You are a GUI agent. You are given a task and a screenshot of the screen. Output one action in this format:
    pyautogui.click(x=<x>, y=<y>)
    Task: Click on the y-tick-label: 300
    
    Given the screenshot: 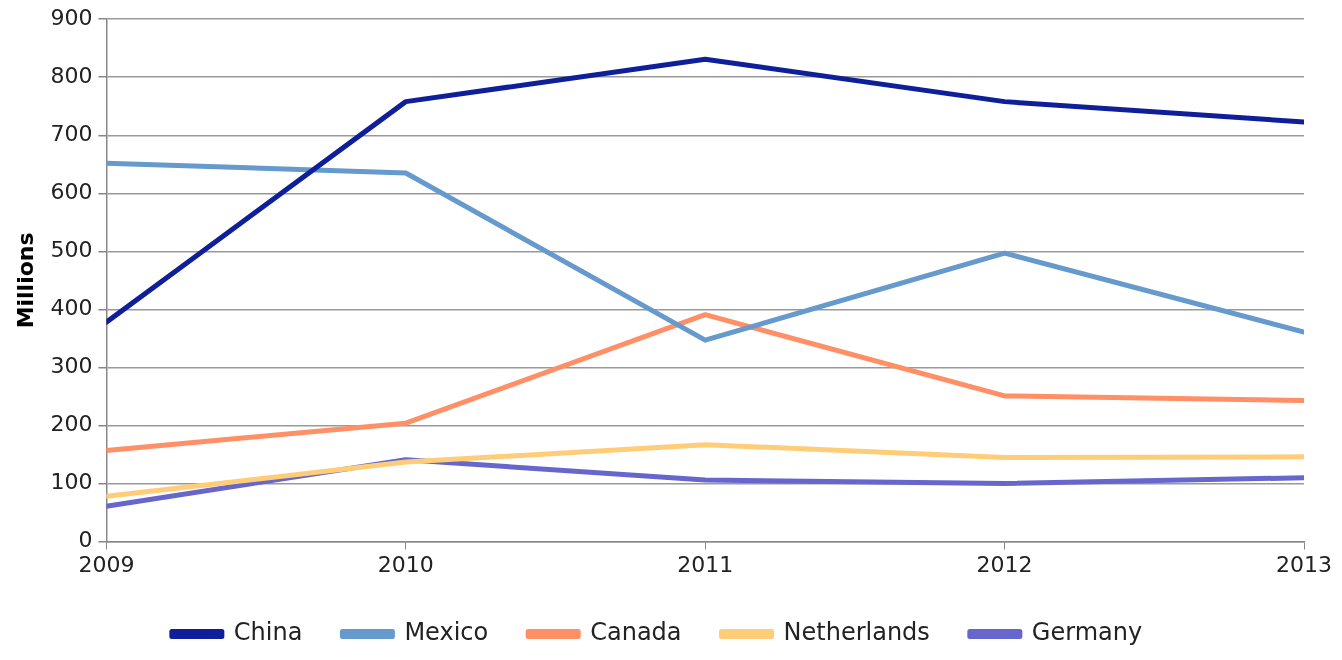 What is the action you would take?
    pyautogui.click(x=71, y=366)
    